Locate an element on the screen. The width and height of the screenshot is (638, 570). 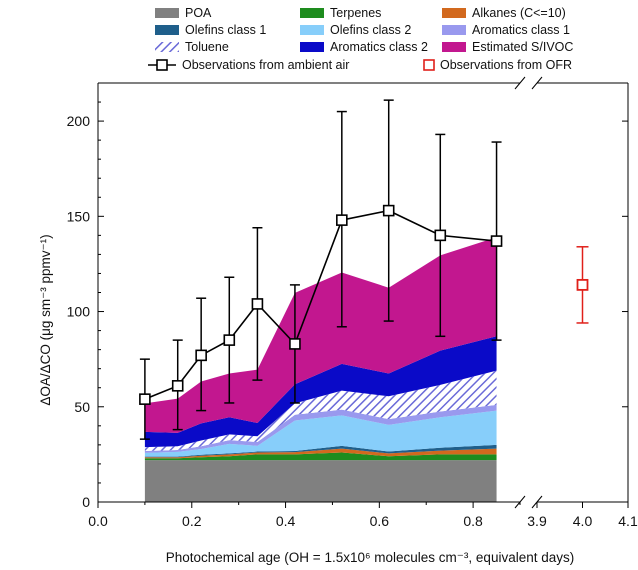
legend-ambient-marker is located at coordinates (162, 65).